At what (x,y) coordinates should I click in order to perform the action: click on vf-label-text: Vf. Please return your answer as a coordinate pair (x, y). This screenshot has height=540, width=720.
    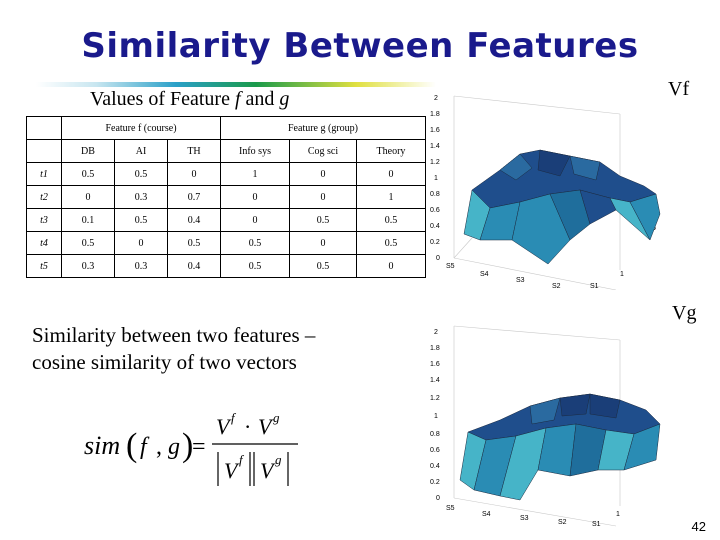
    Looking at the image, I should click on (679, 89).